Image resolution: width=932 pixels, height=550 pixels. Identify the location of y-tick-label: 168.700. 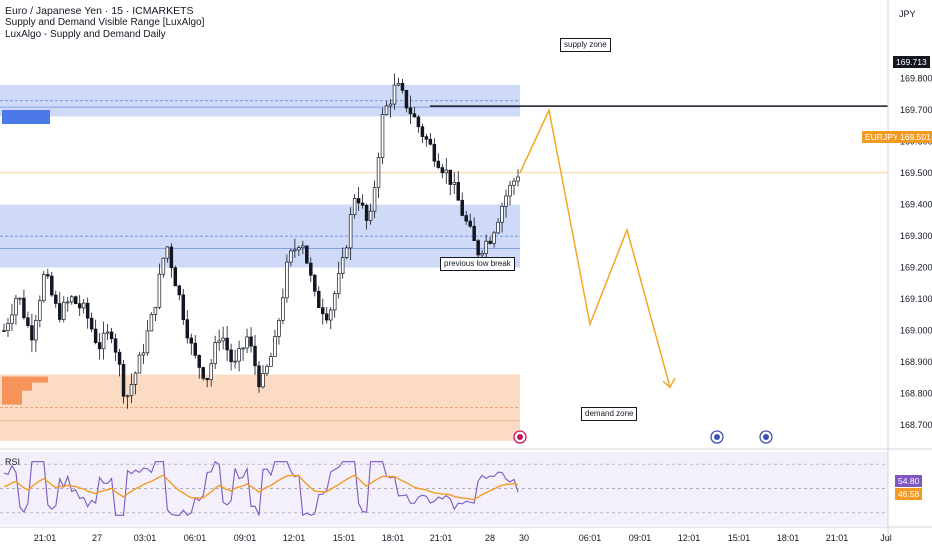
(916, 425).